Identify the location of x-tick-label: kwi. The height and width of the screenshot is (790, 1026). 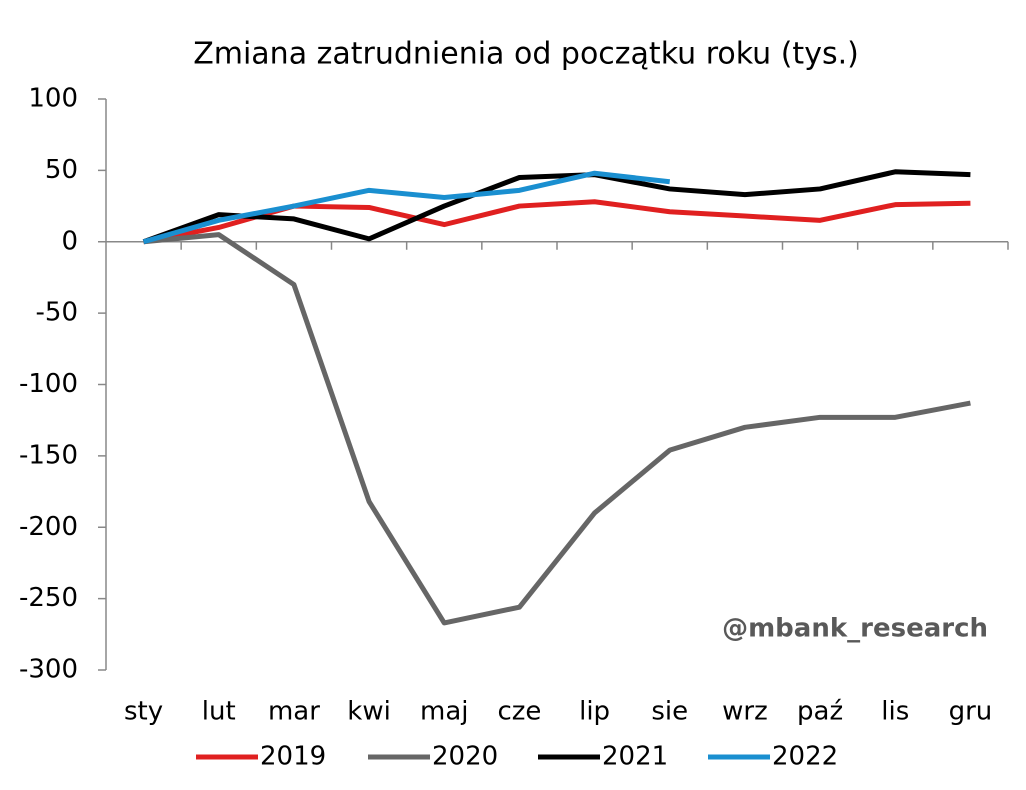
(369, 712).